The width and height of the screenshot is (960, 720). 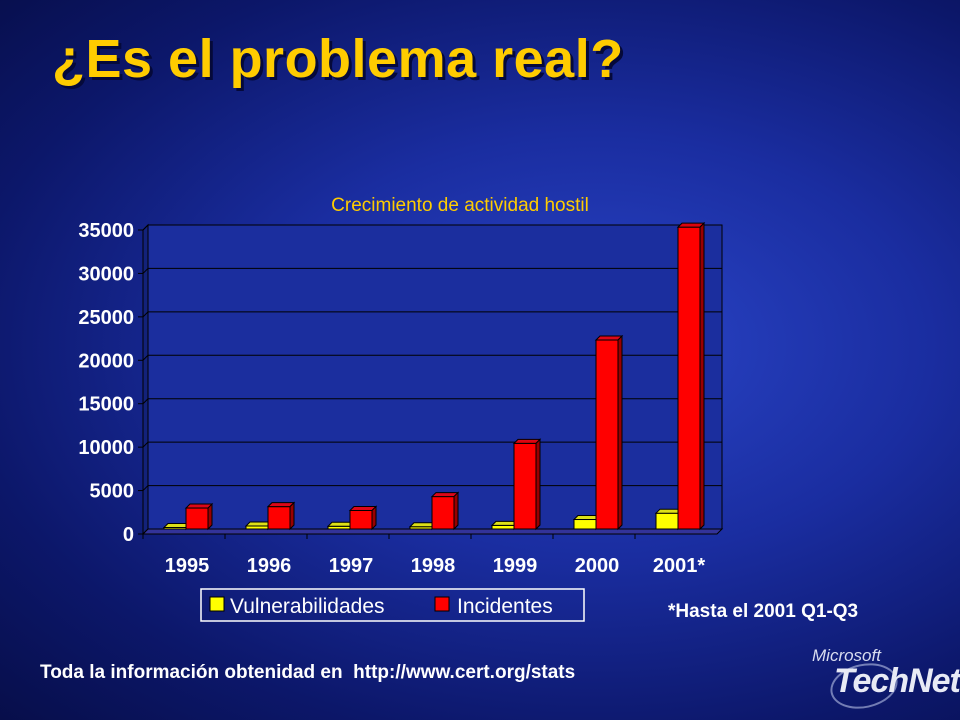 I want to click on x-tick-label: 1996, so click(x=269, y=566).